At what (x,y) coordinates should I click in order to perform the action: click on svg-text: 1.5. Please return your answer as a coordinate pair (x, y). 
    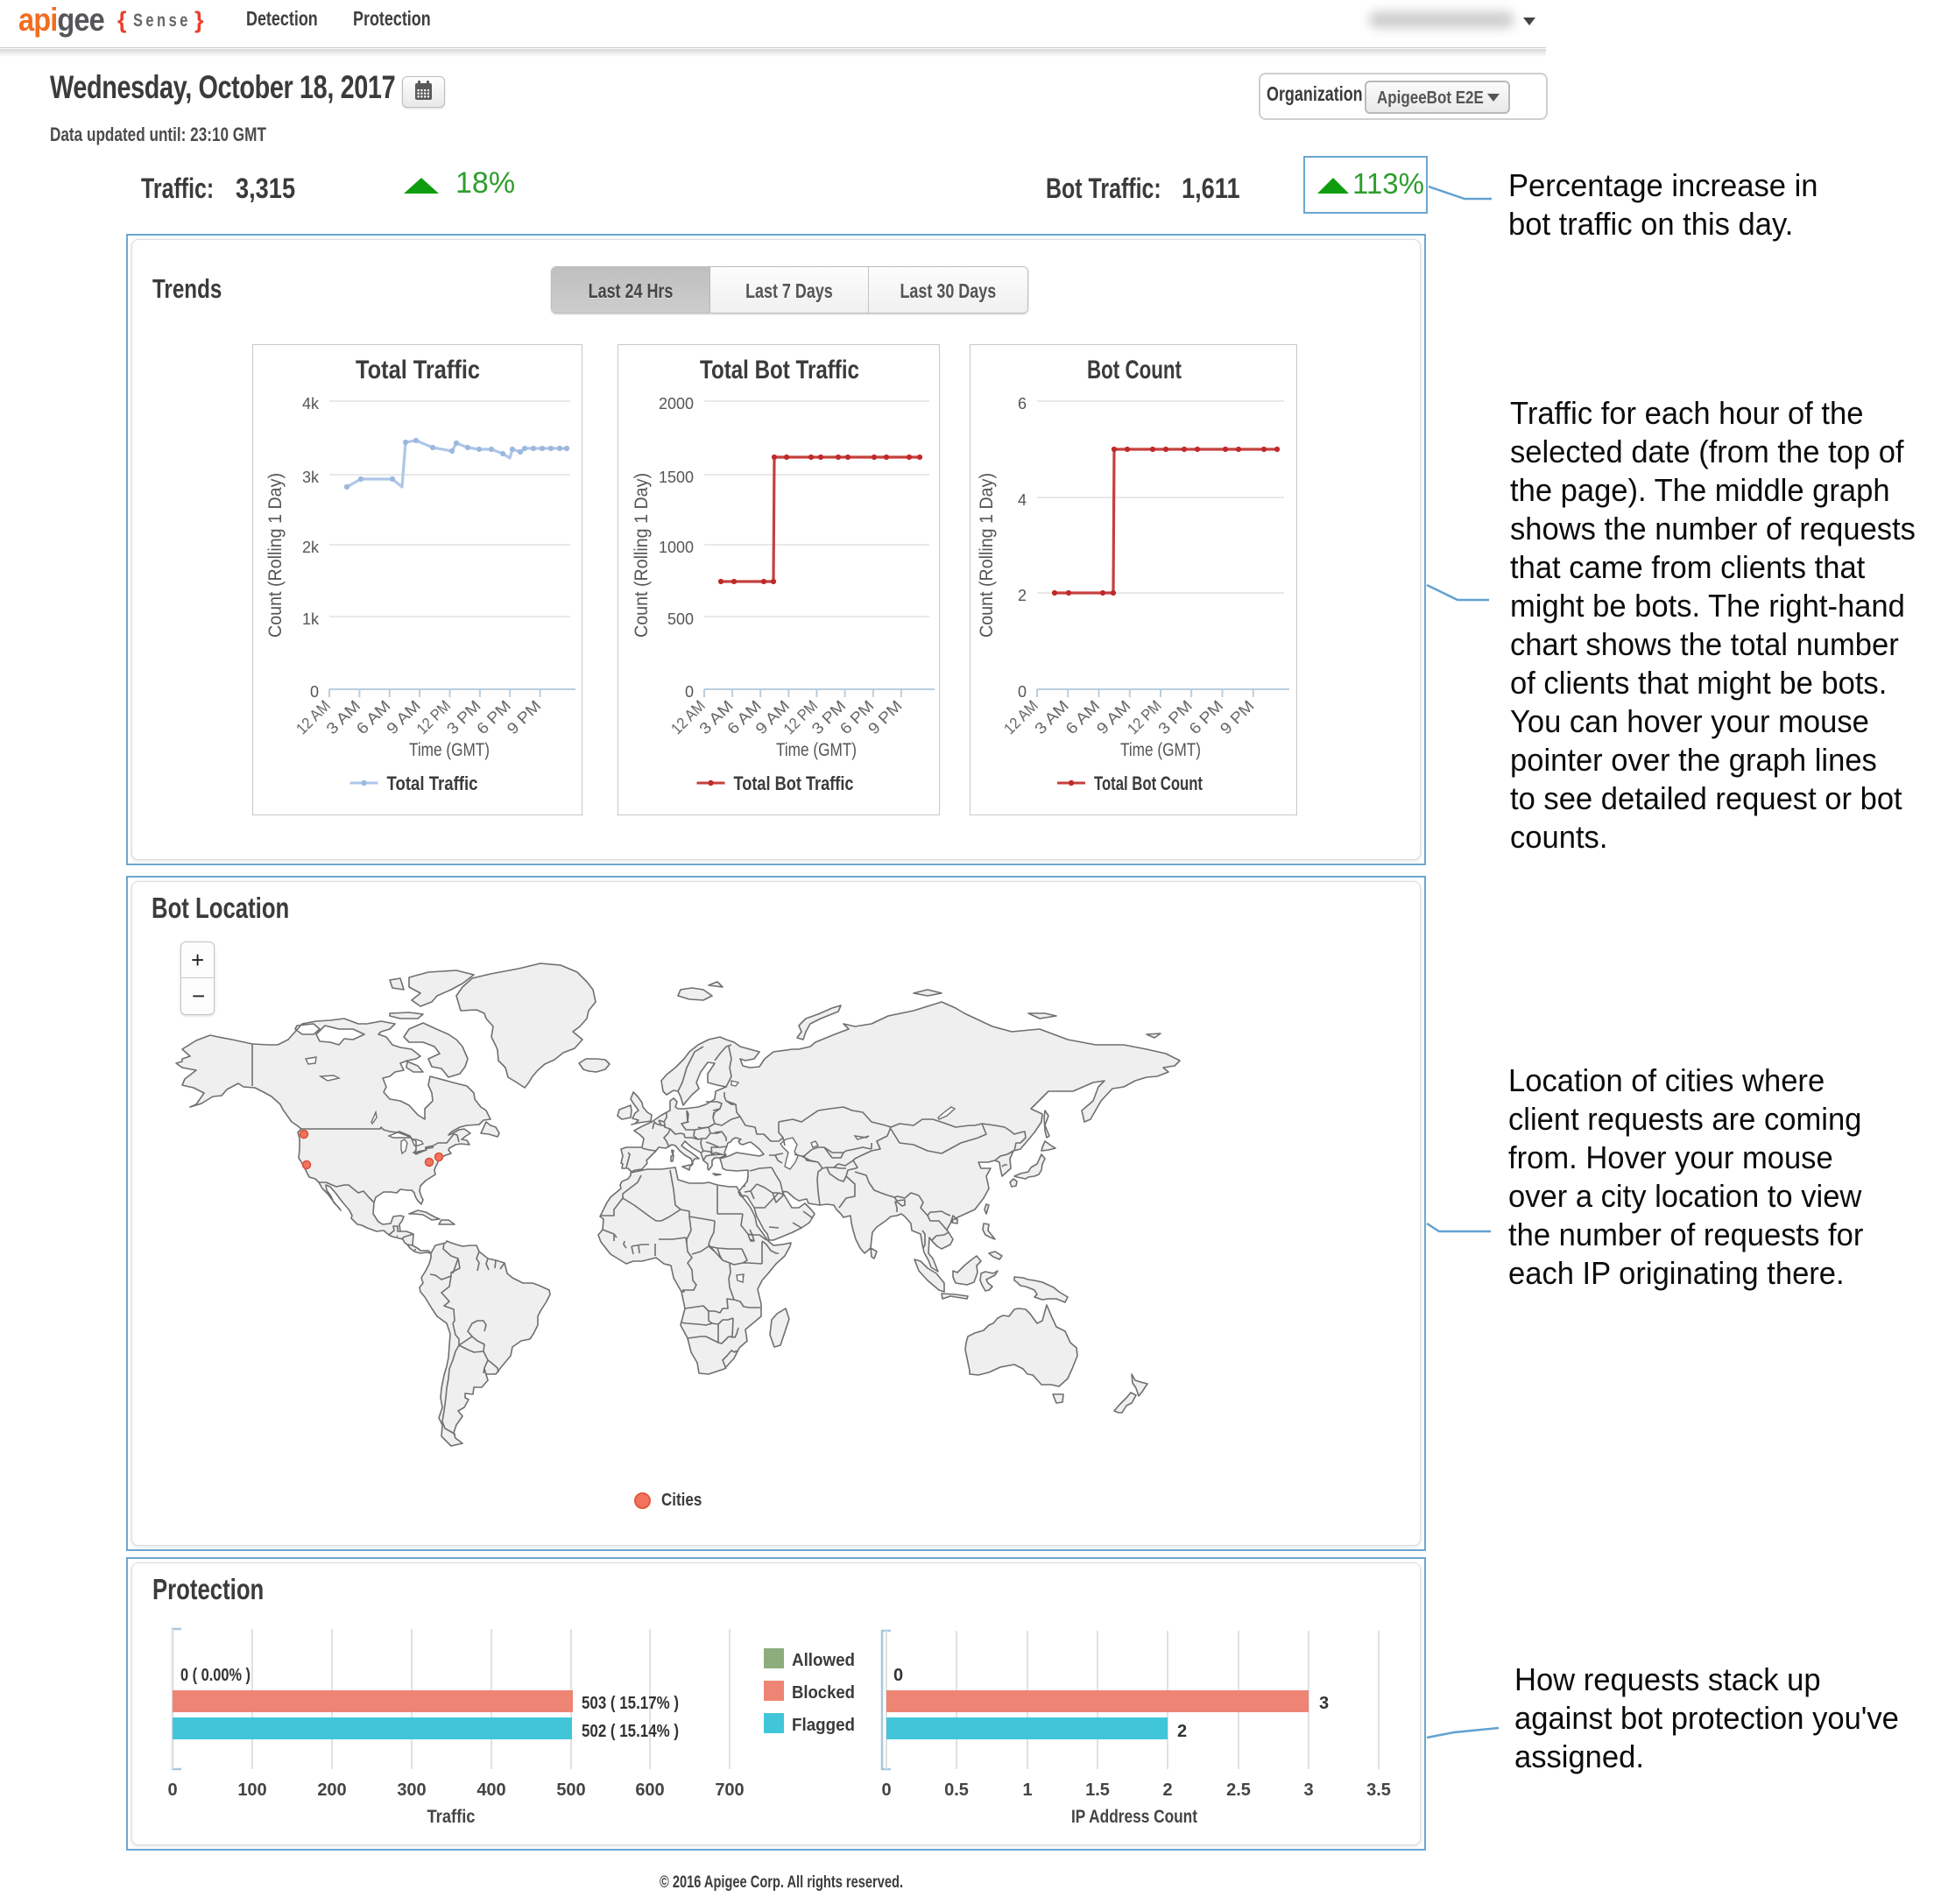
    Looking at the image, I should click on (1097, 1790).